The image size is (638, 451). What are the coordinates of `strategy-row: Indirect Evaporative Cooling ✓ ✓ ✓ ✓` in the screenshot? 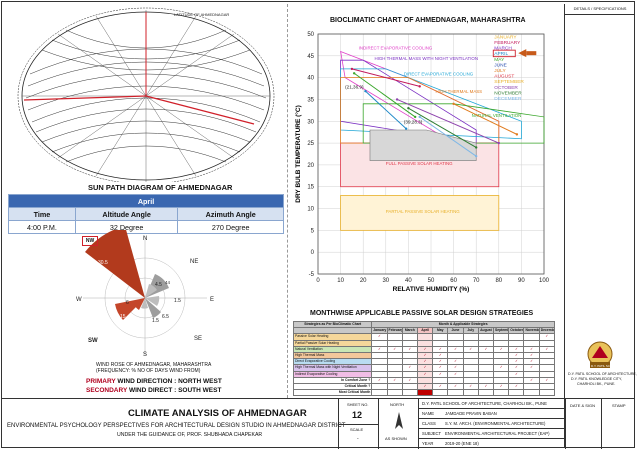 It's located at (424, 374).